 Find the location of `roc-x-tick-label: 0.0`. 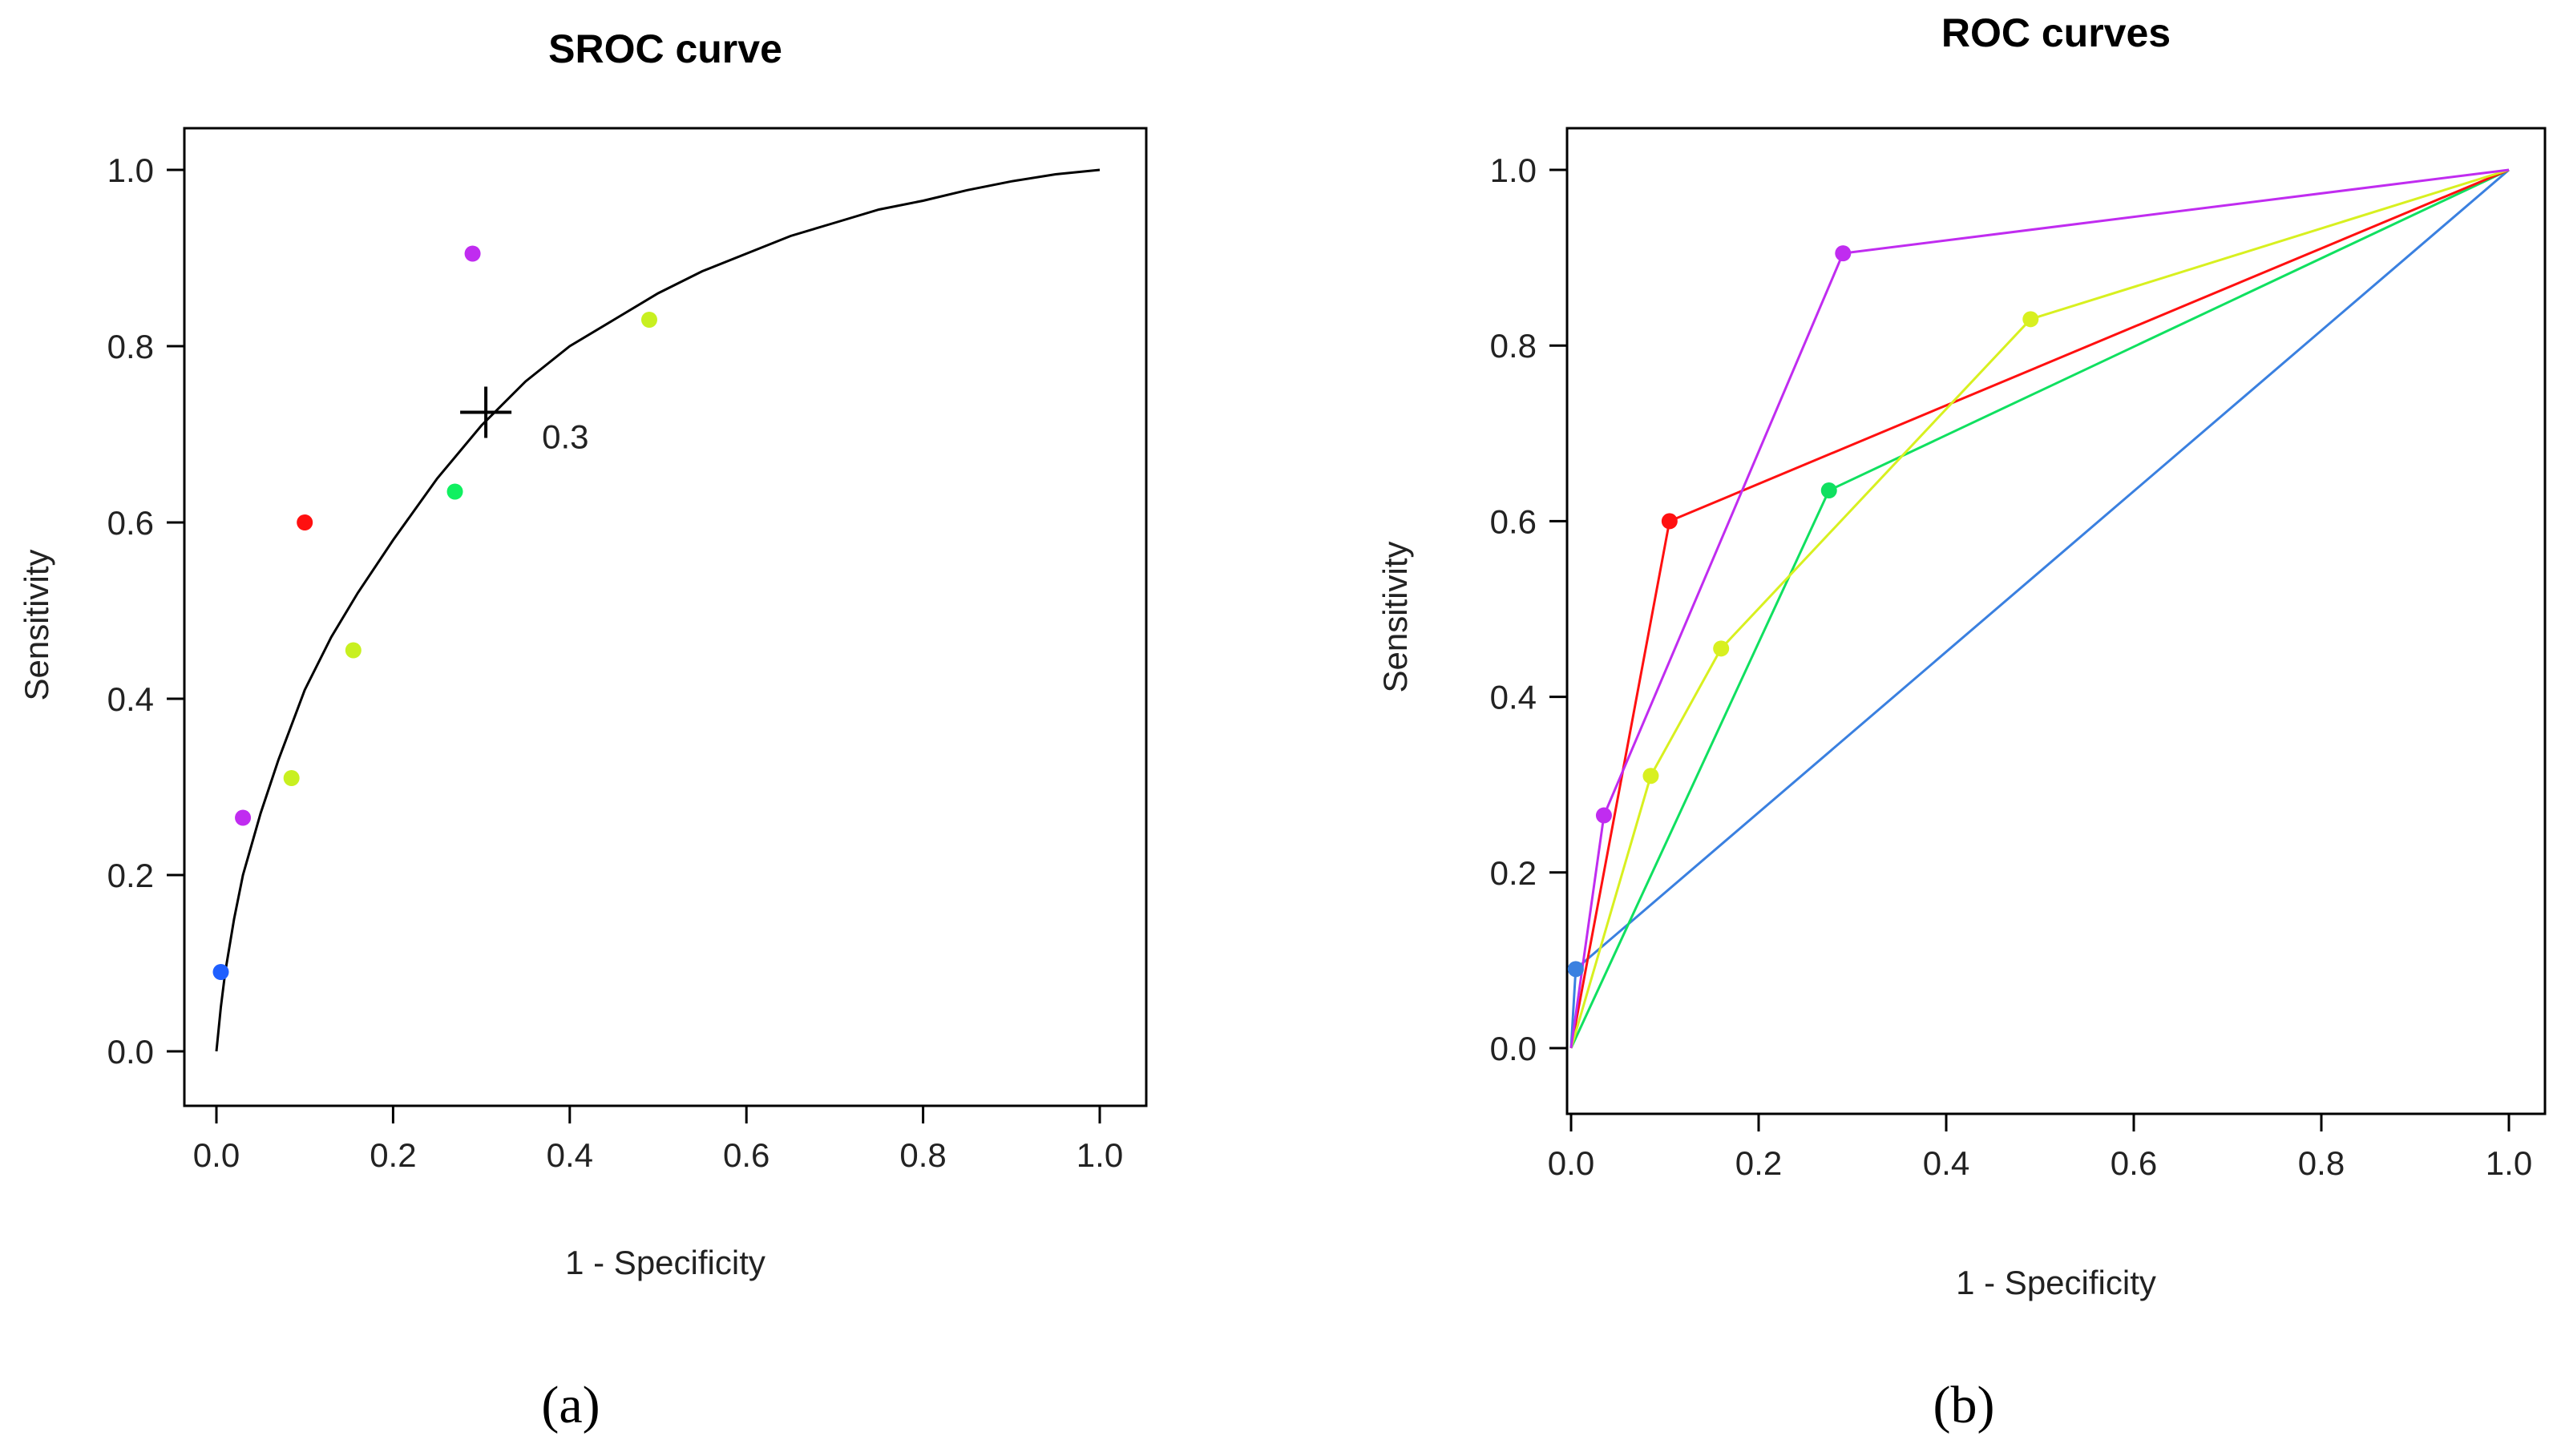

roc-x-tick-label: 0.0 is located at coordinates (1571, 1163).